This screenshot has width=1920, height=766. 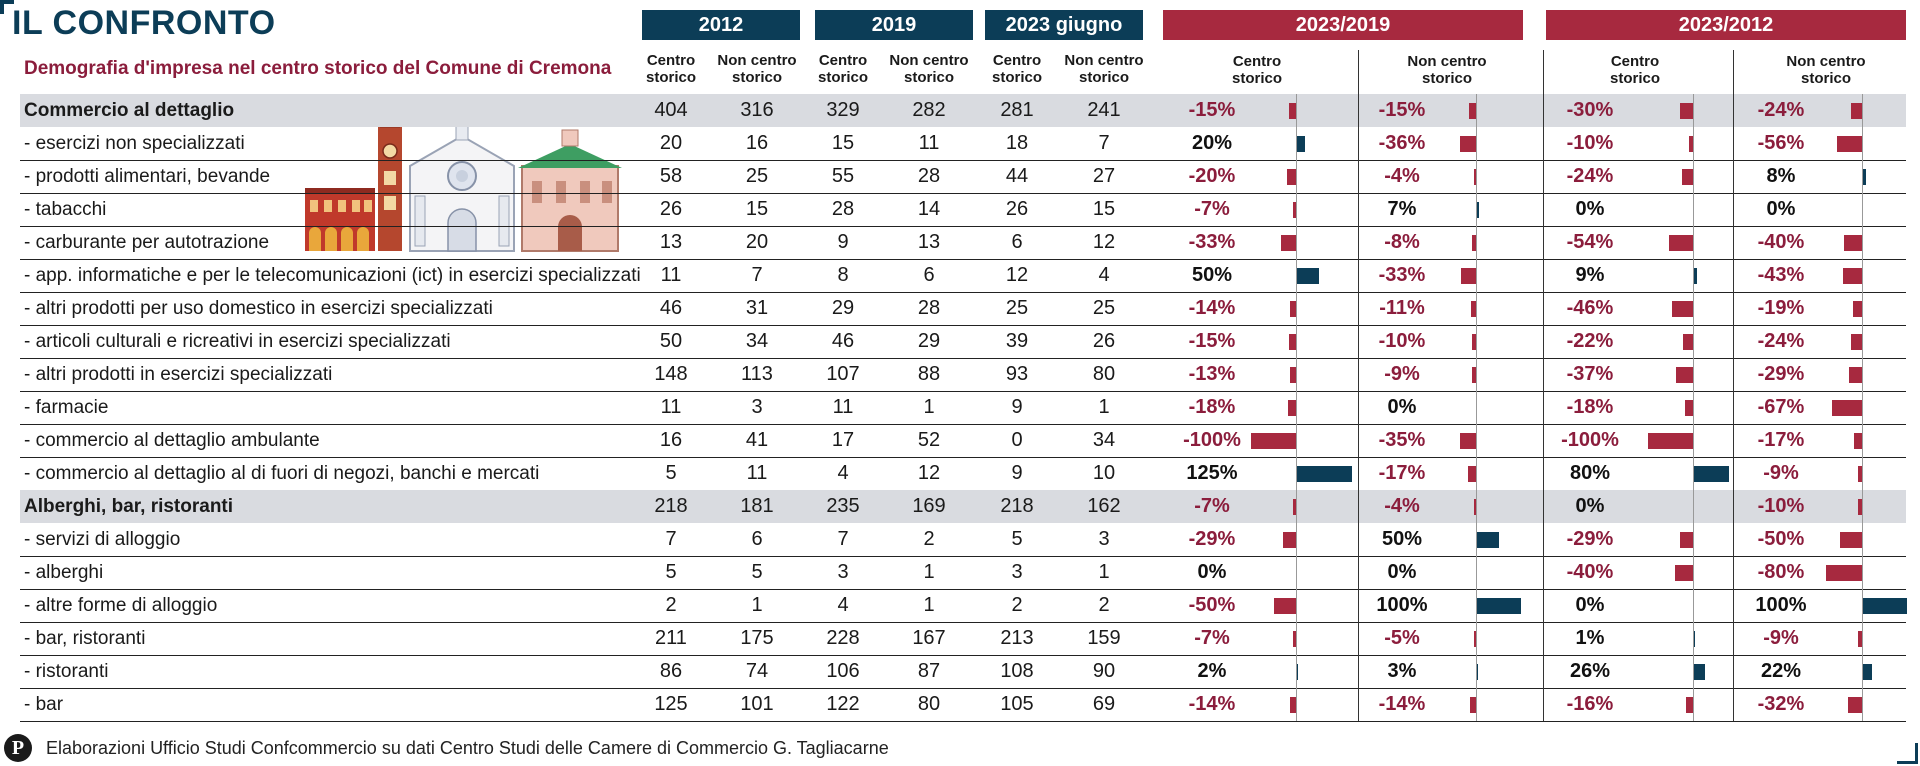 I want to click on count-cell: 9, so click(x=843, y=242).